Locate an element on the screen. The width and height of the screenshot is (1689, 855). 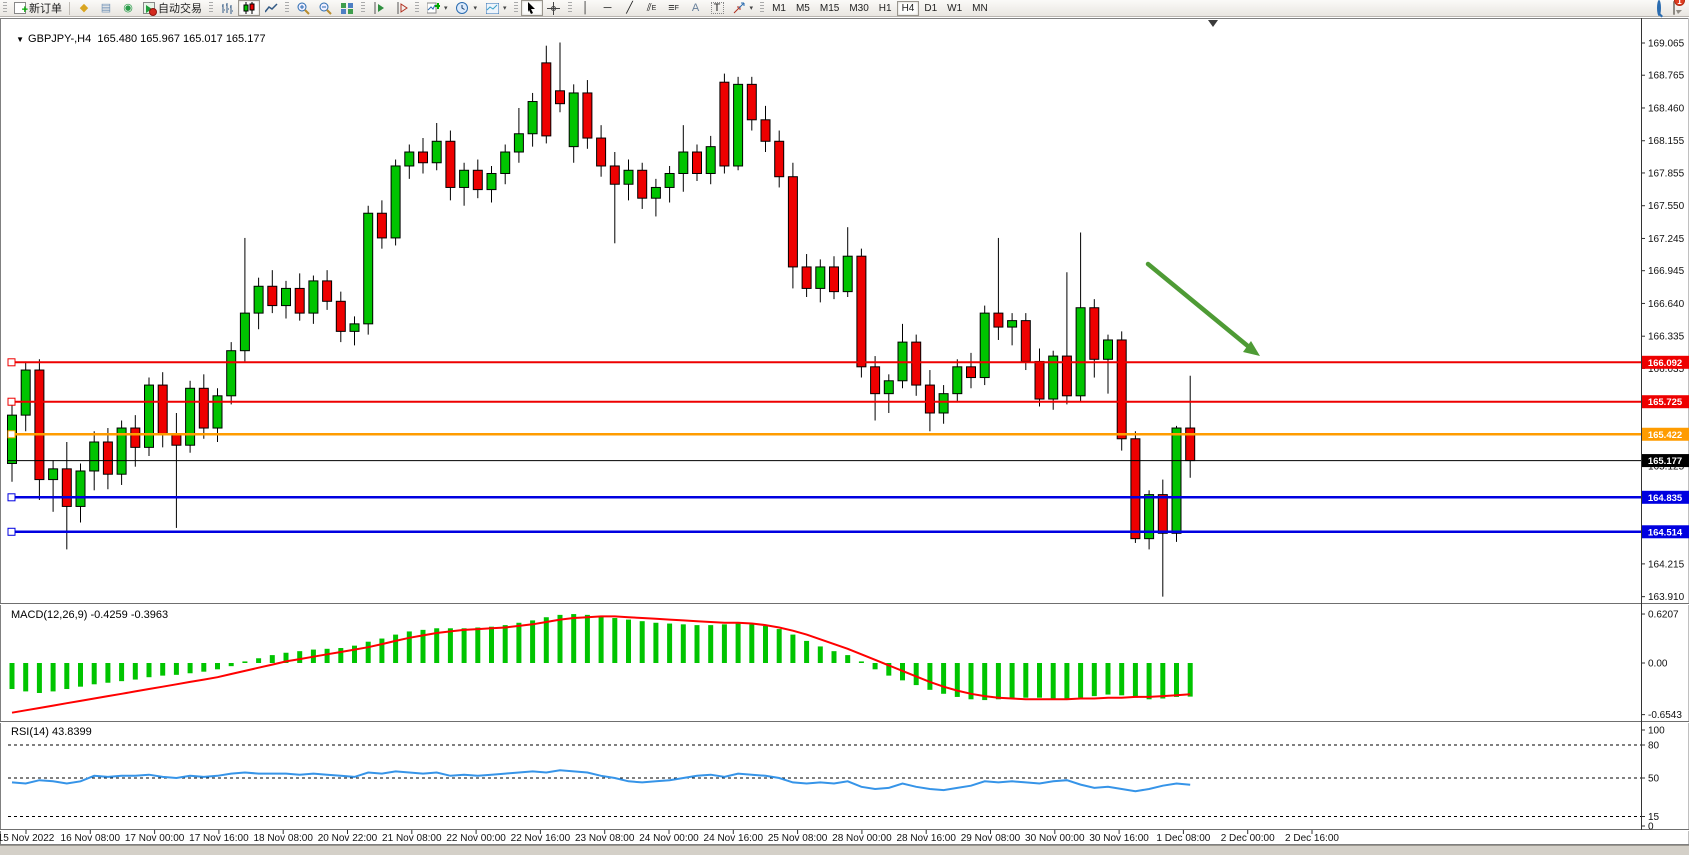
trend-arrow is located at coordinates (1202, 308).